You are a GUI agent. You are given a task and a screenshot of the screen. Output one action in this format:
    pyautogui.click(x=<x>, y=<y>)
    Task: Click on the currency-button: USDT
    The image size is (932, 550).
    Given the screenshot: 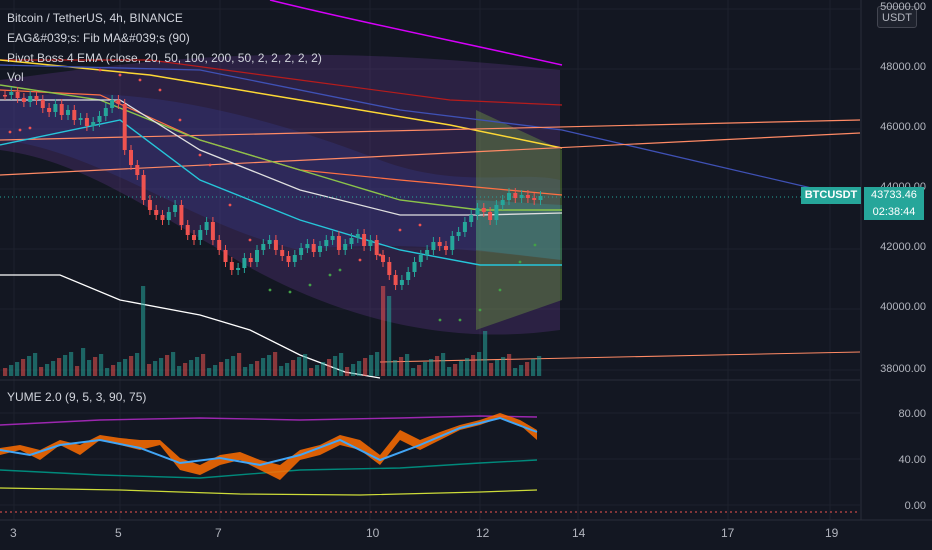 What is the action you would take?
    pyautogui.click(x=897, y=17)
    